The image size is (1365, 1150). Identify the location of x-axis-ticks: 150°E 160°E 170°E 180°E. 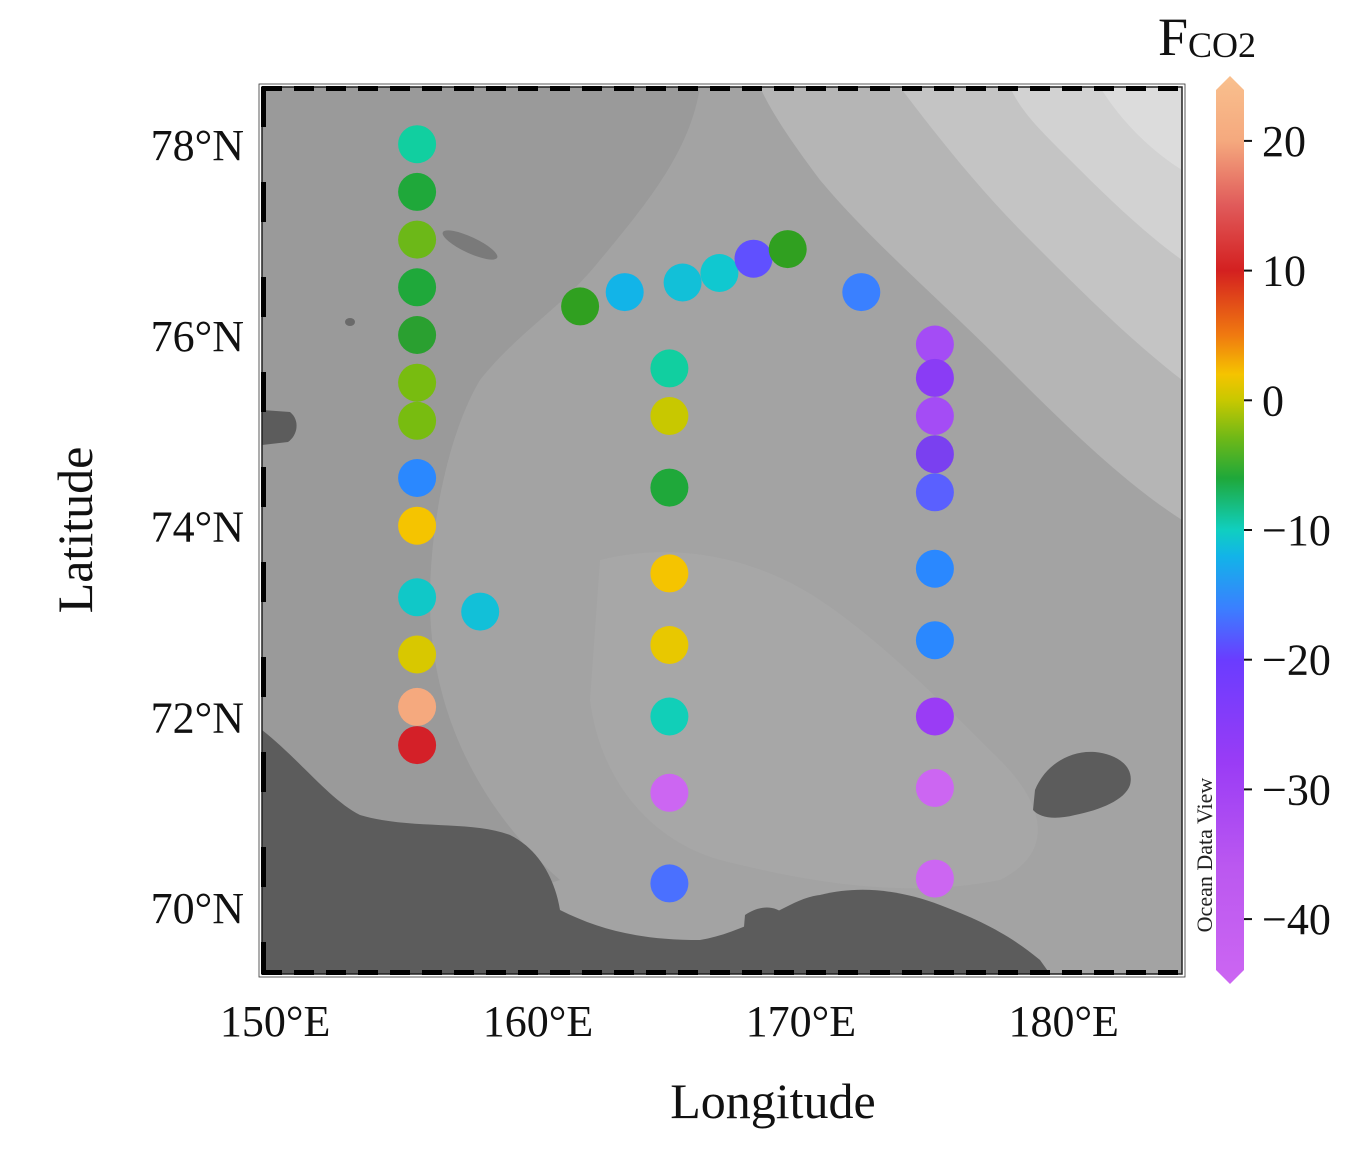
(669, 1021).